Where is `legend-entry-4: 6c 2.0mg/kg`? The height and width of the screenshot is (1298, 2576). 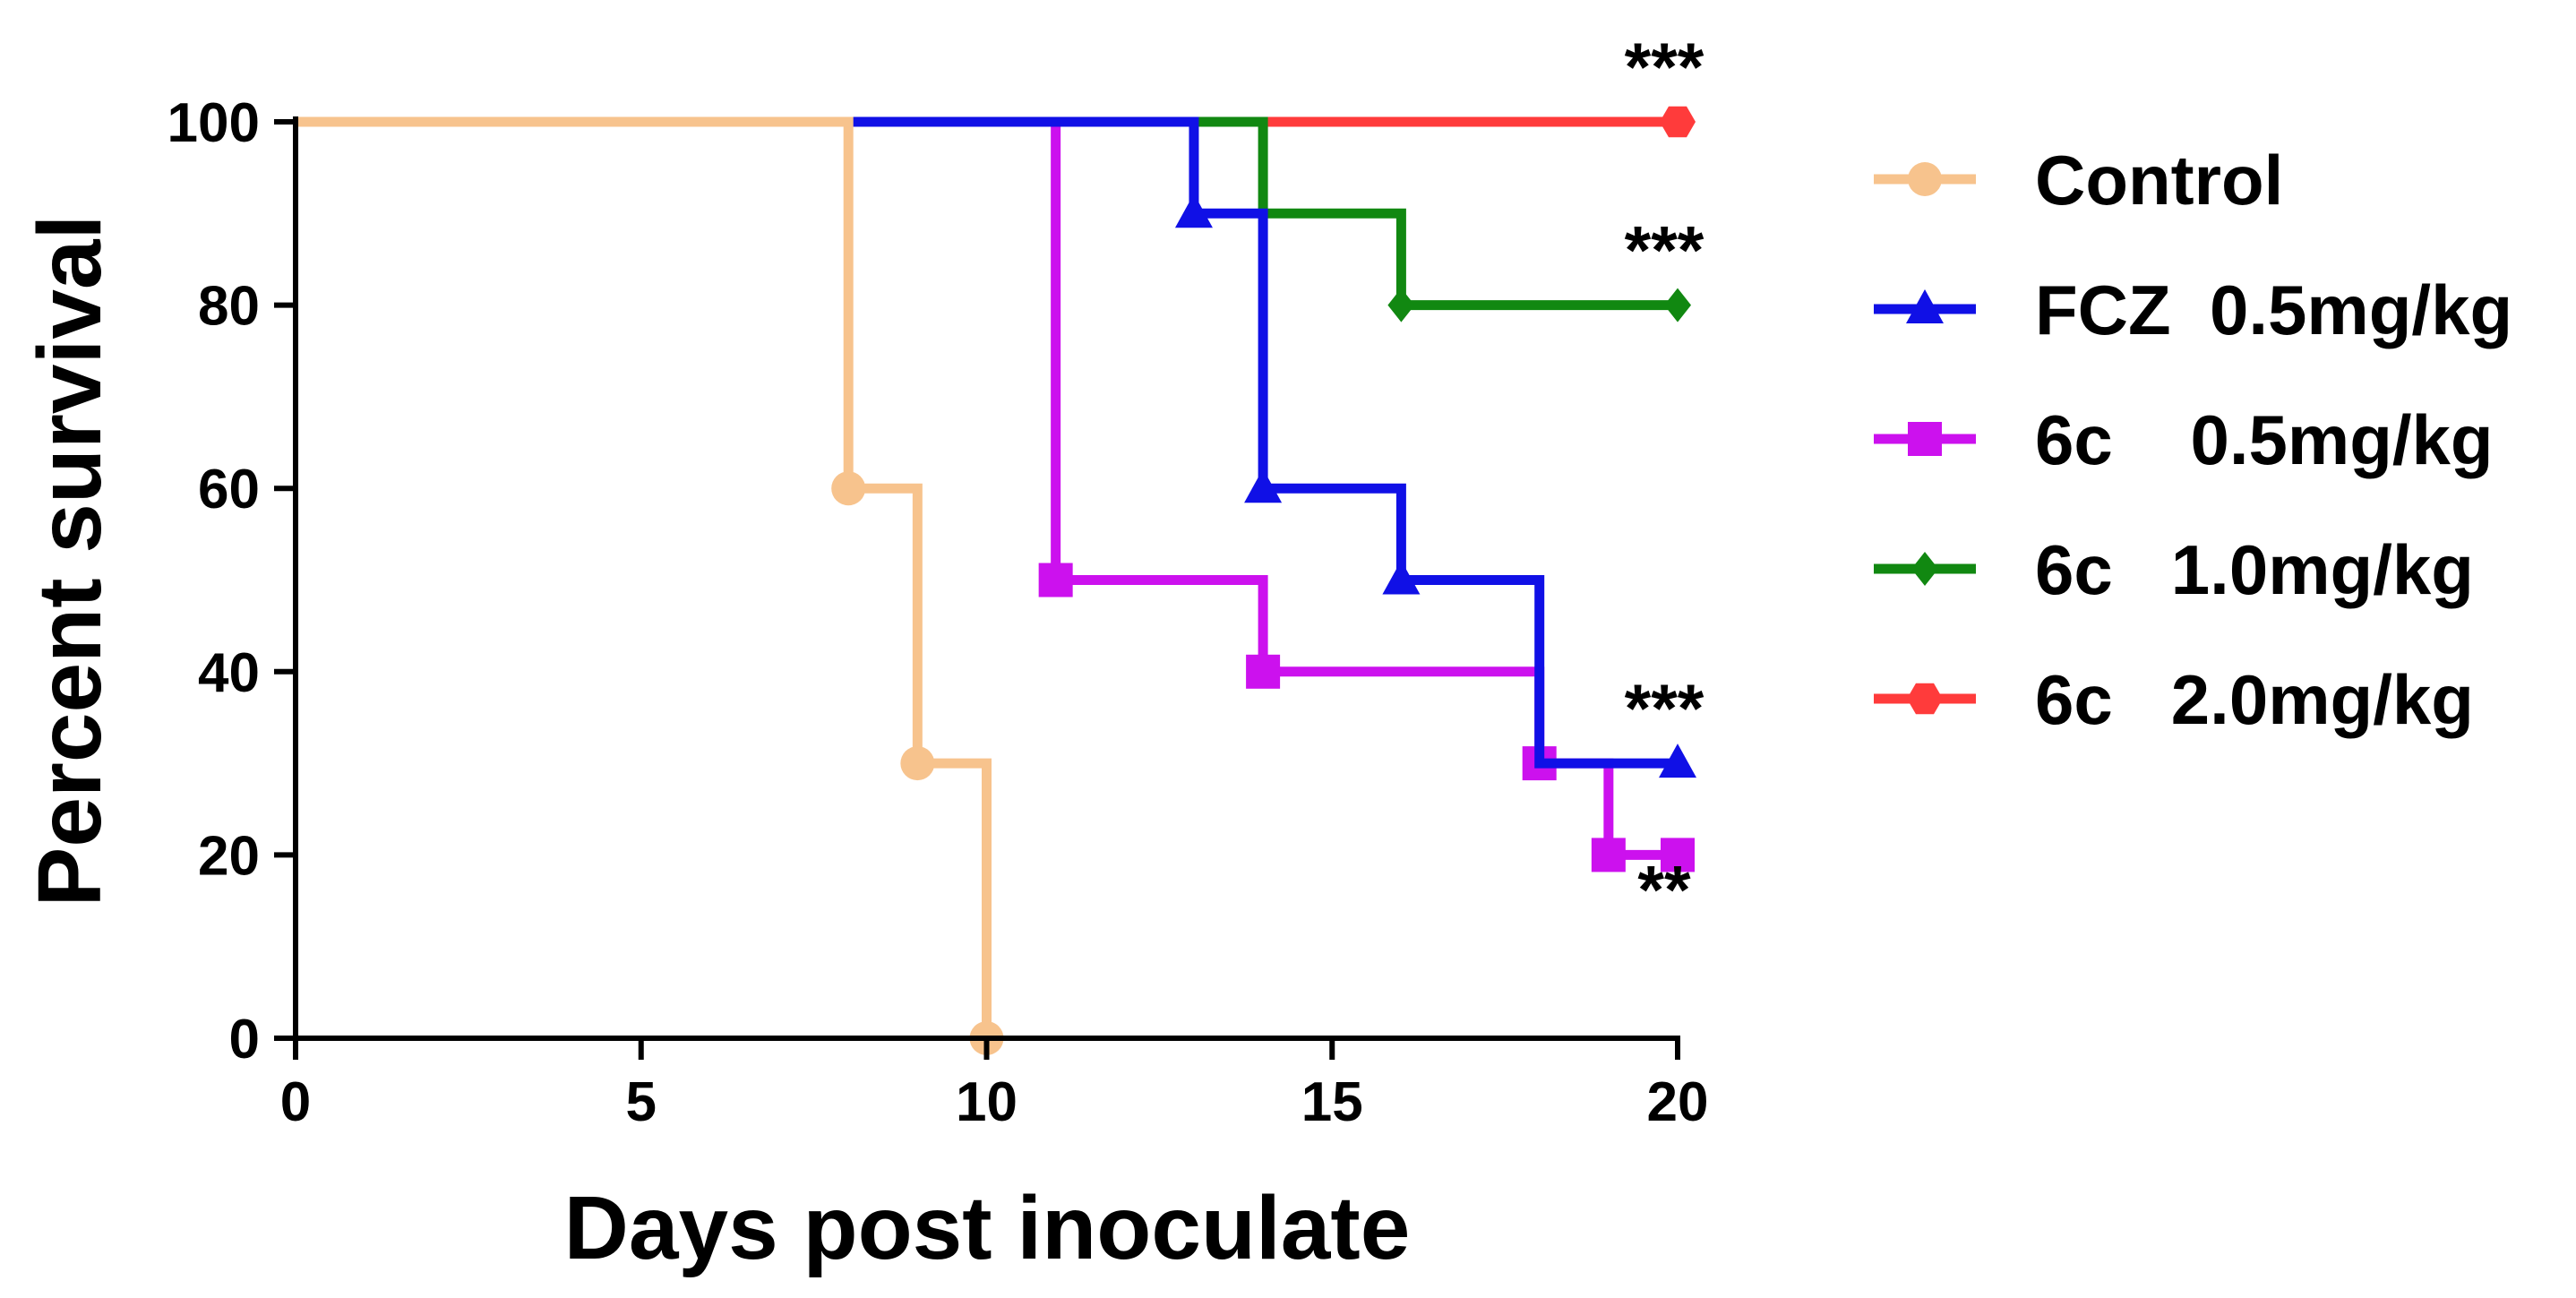 legend-entry-4: 6c 2.0mg/kg is located at coordinates (2174, 700).